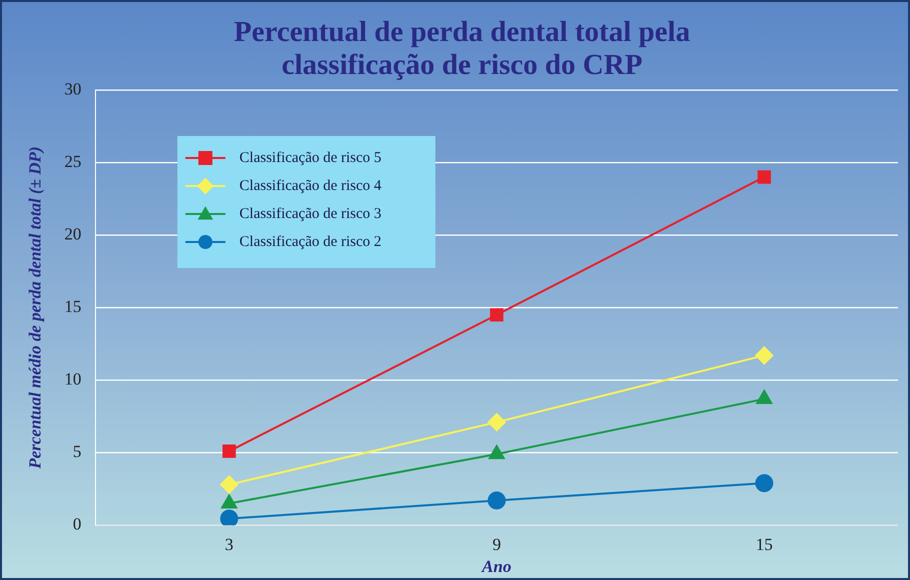 This screenshot has height=580, width=910. I want to click on legend-label: Classificação de risco 4, so click(310, 186).